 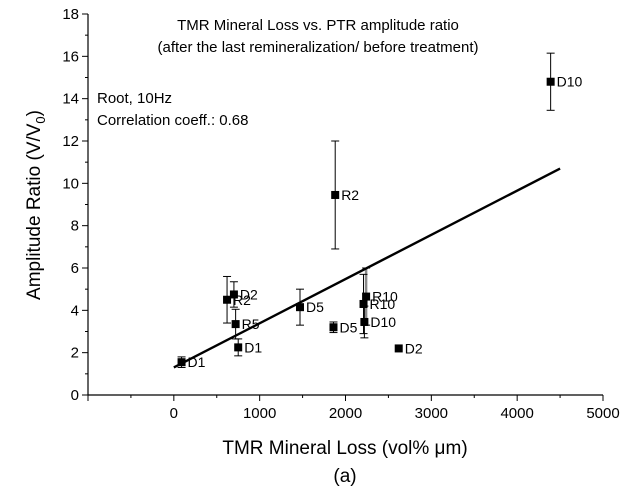 What do you see at coordinates (75, 268) in the screenshot?
I see `y-tick-label: 6` at bounding box center [75, 268].